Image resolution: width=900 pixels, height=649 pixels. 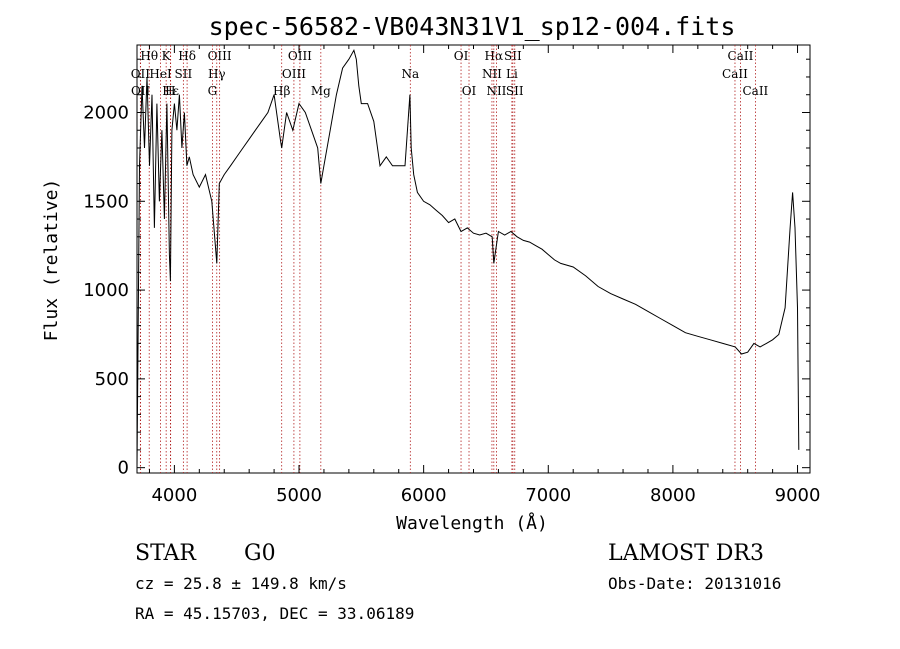 I want to click on emission-line-label-14: Na, so click(x=410, y=74).